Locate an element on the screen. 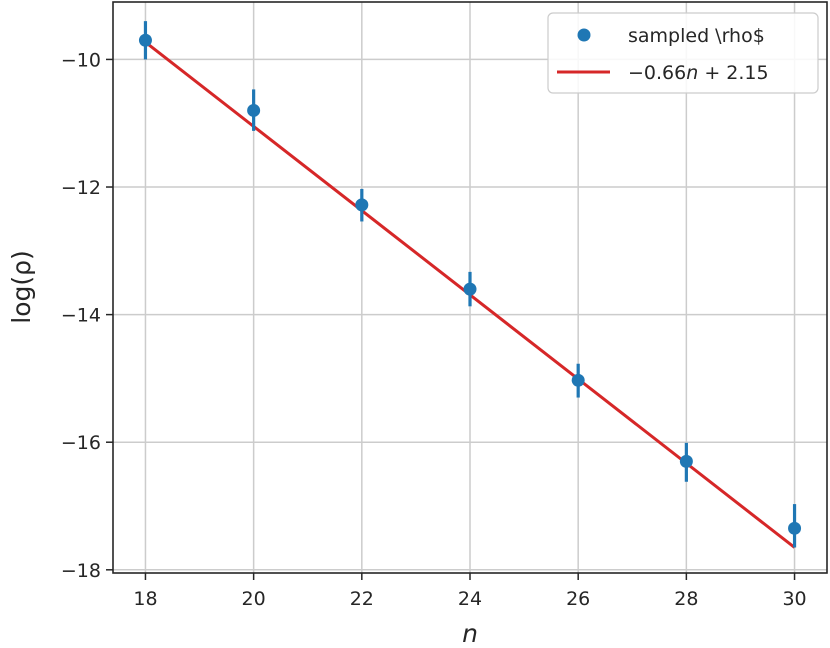  x-axis-ticks: 18 20 22 24 26 28 30 is located at coordinates (470, 591).